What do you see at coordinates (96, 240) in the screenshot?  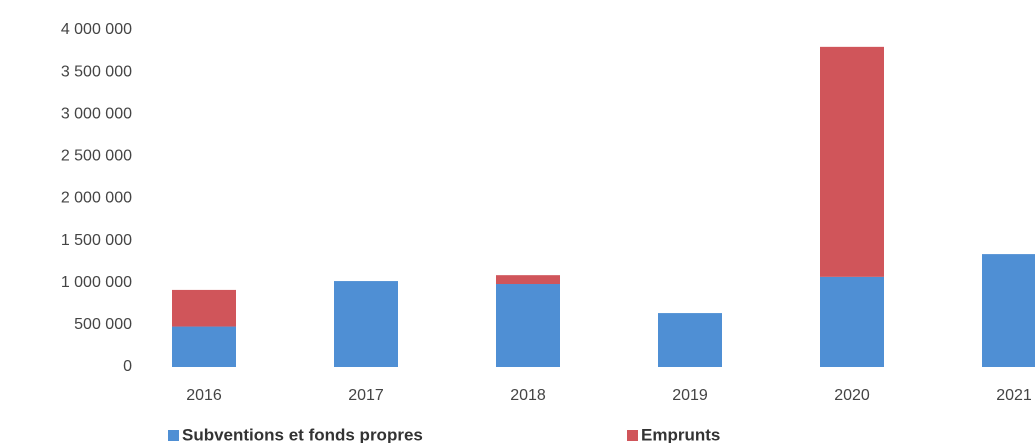 I see `y-tick-label: 1 500 000` at bounding box center [96, 240].